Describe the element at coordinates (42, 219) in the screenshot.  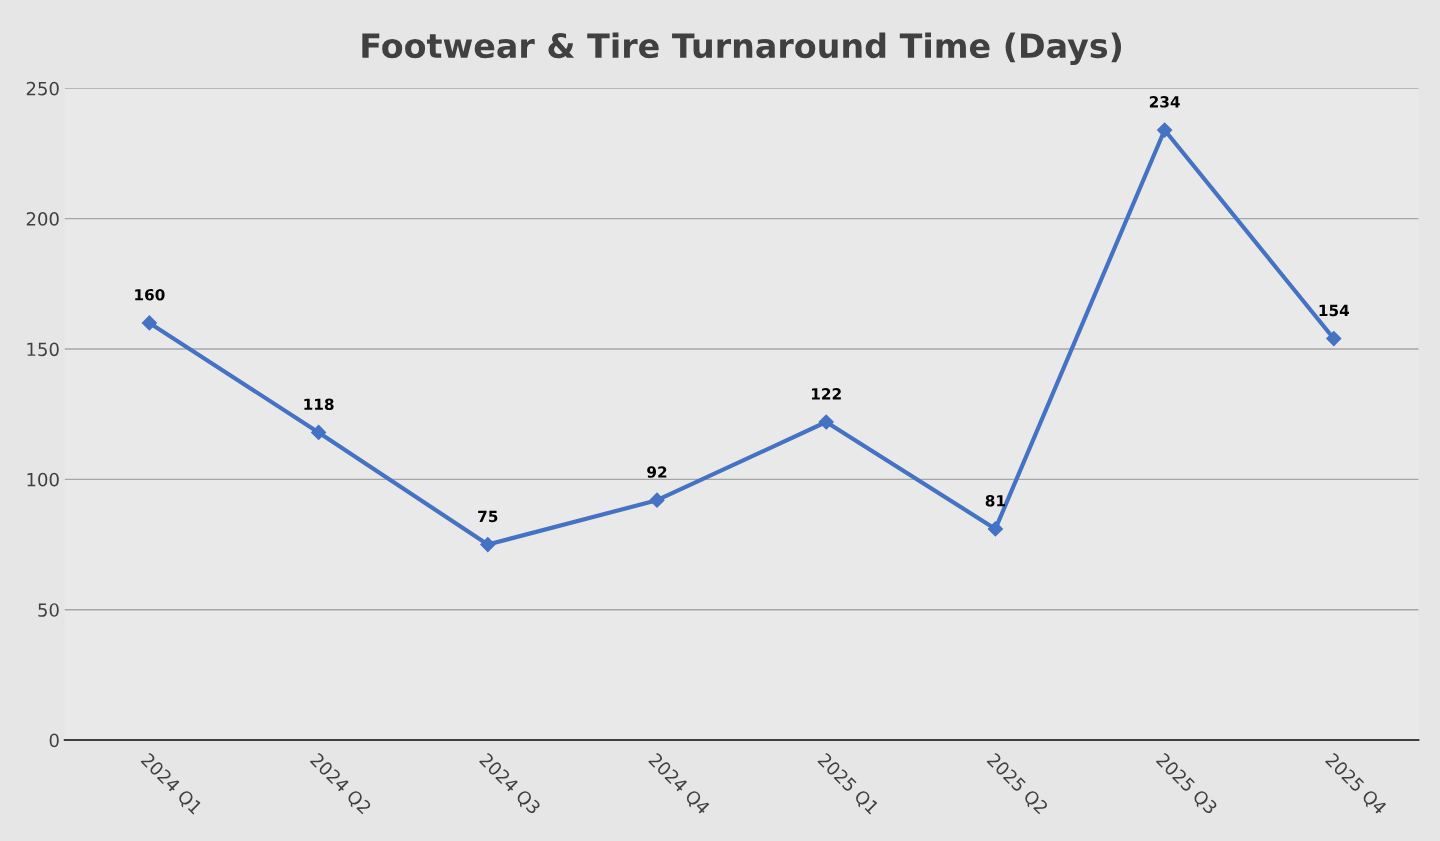
I see `y-tick-label: 200` at that location.